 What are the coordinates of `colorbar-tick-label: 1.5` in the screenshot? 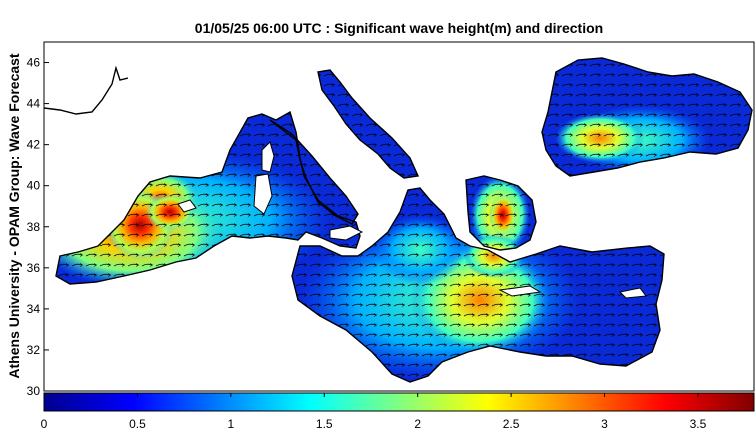 It's located at (324, 424).